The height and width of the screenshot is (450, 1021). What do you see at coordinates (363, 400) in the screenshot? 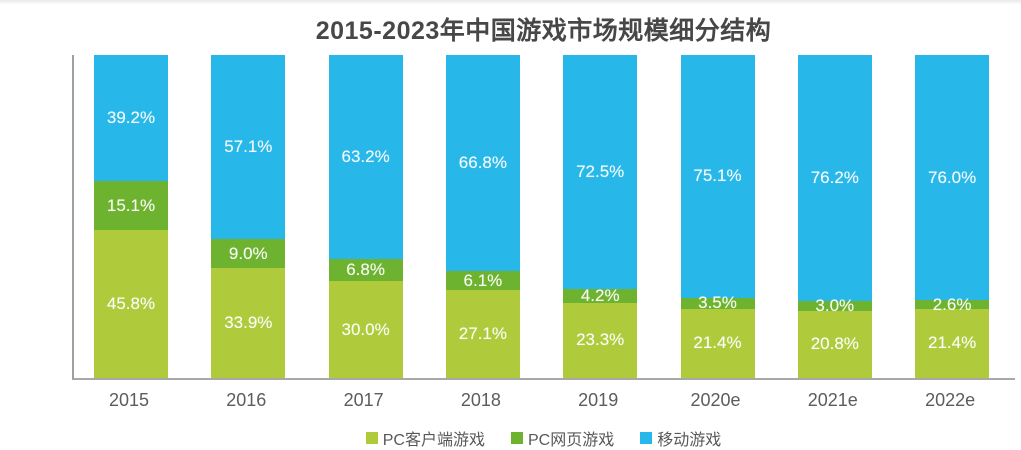
I see `x-axis-tick-label: 2017` at bounding box center [363, 400].